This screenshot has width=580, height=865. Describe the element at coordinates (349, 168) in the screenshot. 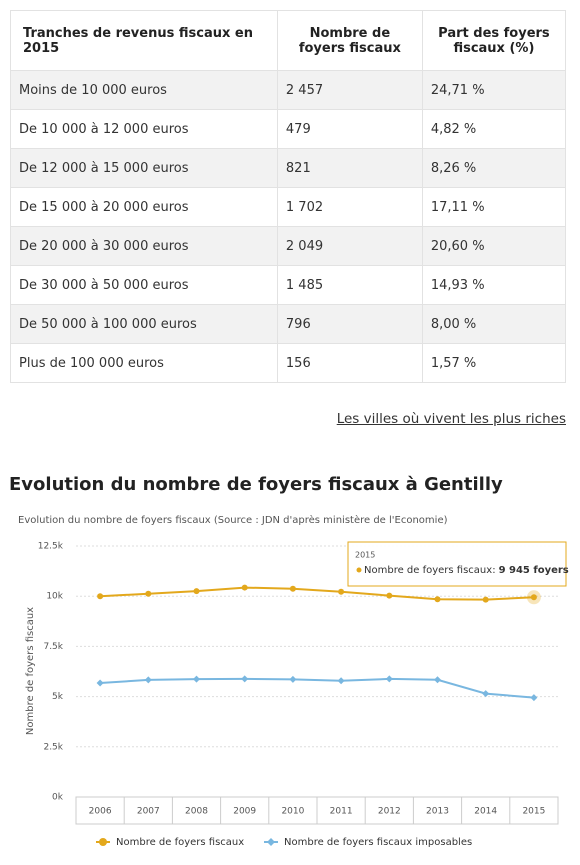

I see `table-cell: 821` at that location.